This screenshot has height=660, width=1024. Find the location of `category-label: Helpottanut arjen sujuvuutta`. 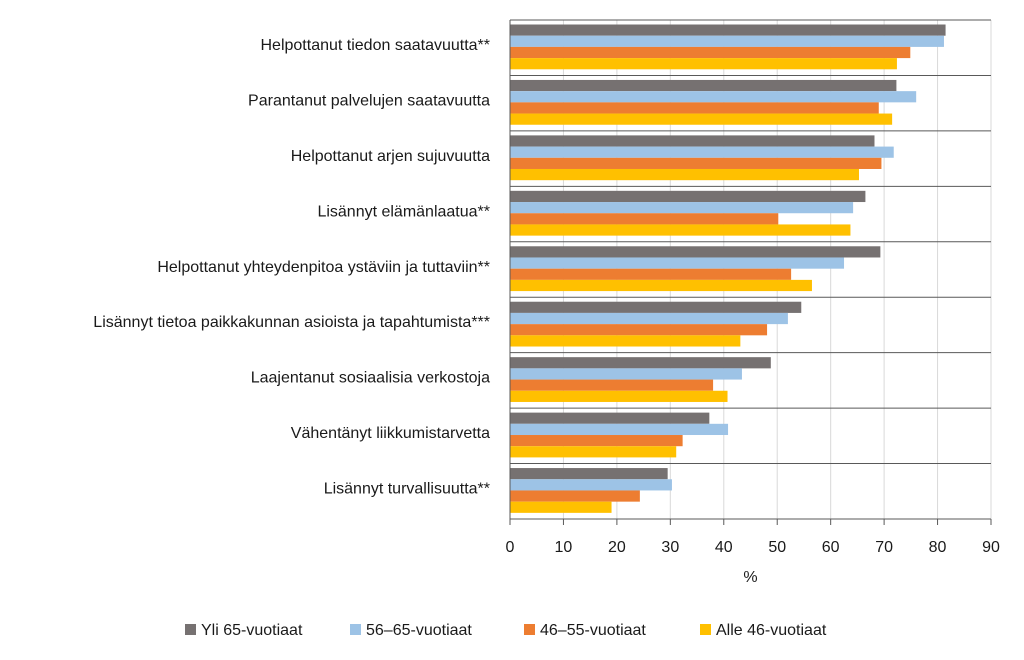

category-label: Helpottanut arjen sujuvuutta is located at coordinates (390, 156).